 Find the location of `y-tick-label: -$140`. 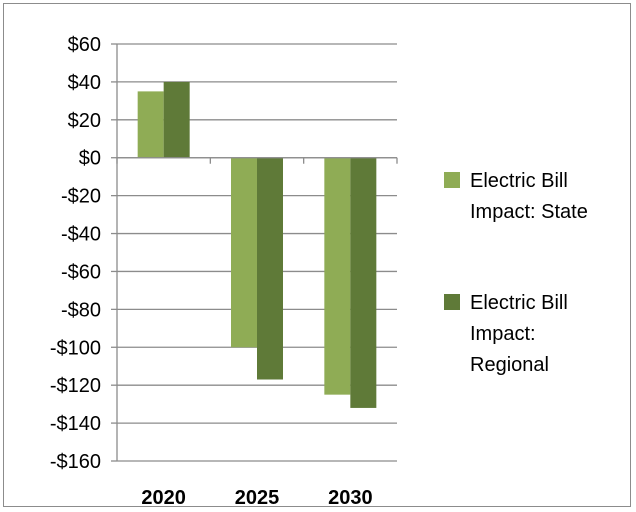

y-tick-label: -$140 is located at coordinates (75, 424).